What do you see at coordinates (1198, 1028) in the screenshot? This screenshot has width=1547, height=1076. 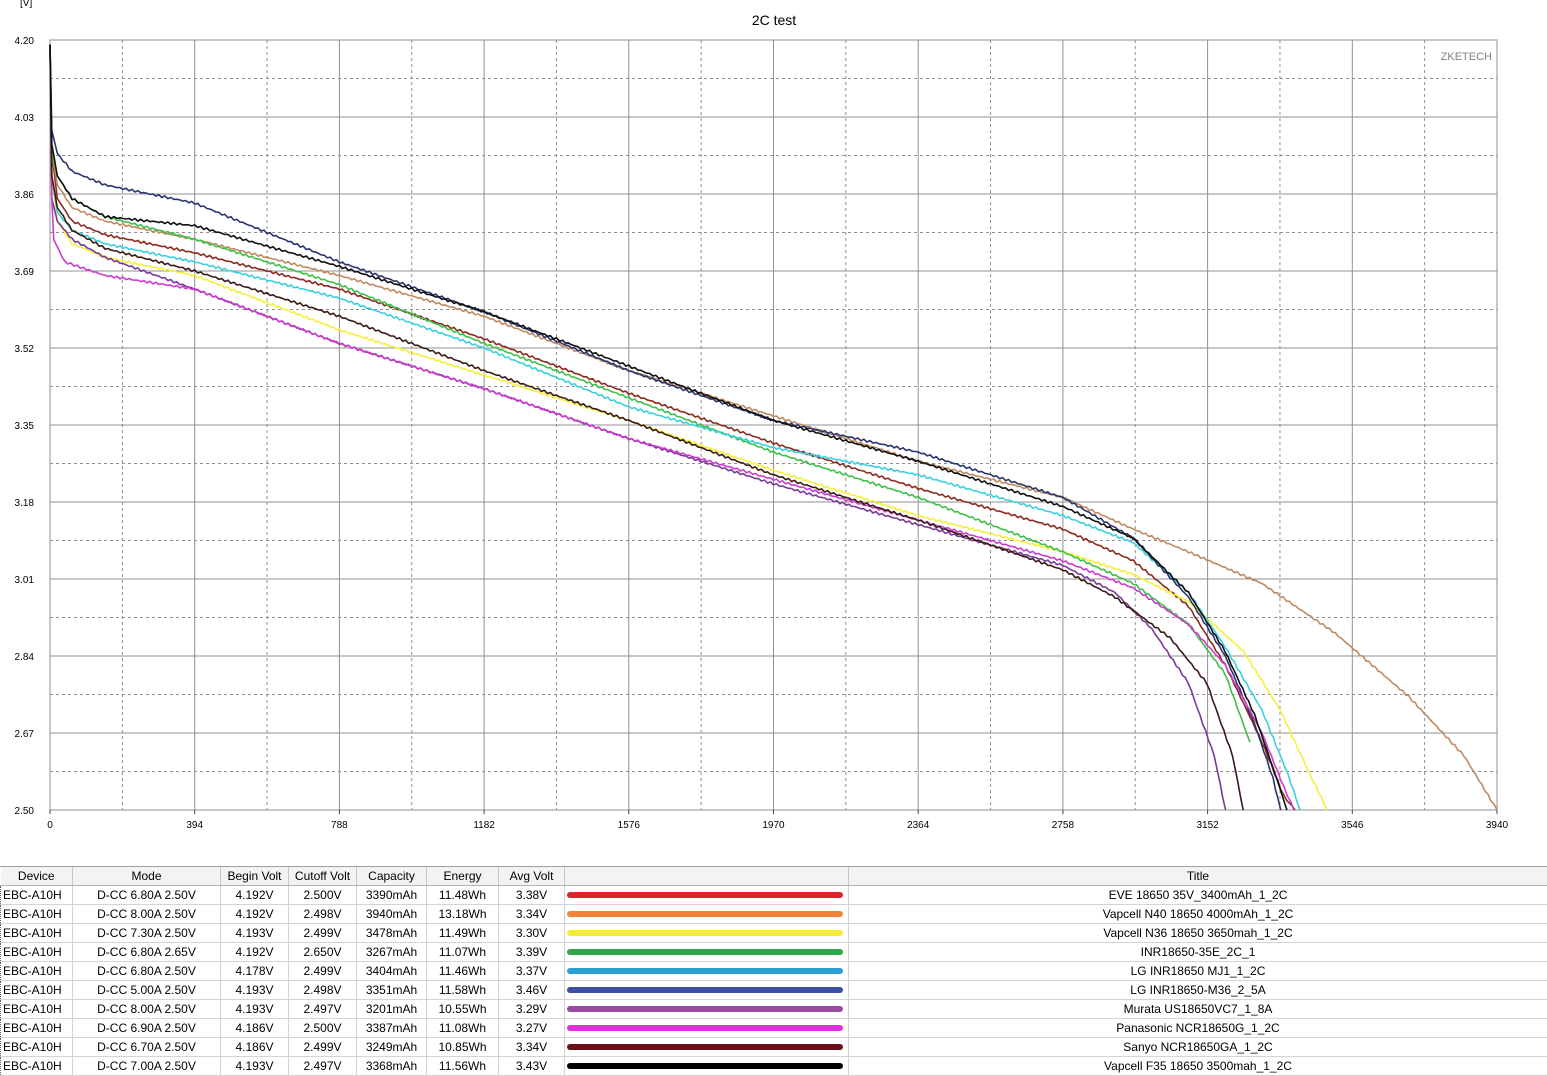 I see `cell-title: Panasonic NCR18650G_1_2C` at bounding box center [1198, 1028].